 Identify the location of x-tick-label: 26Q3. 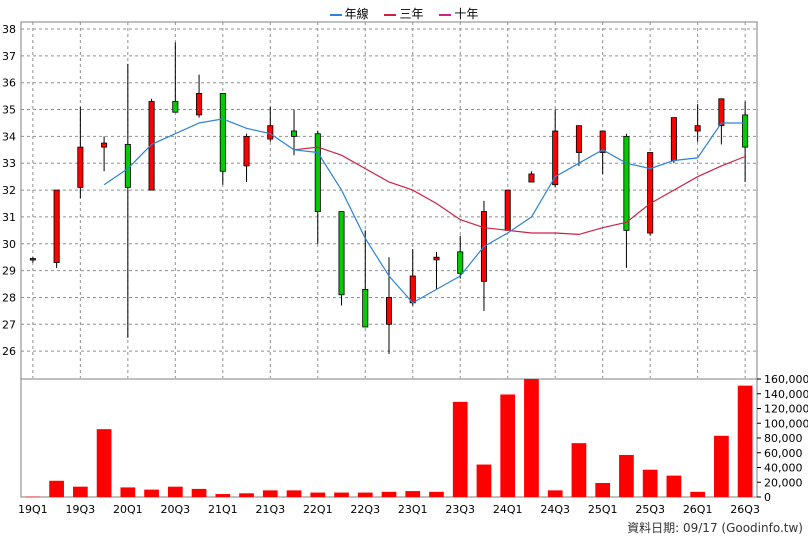
(745, 509).